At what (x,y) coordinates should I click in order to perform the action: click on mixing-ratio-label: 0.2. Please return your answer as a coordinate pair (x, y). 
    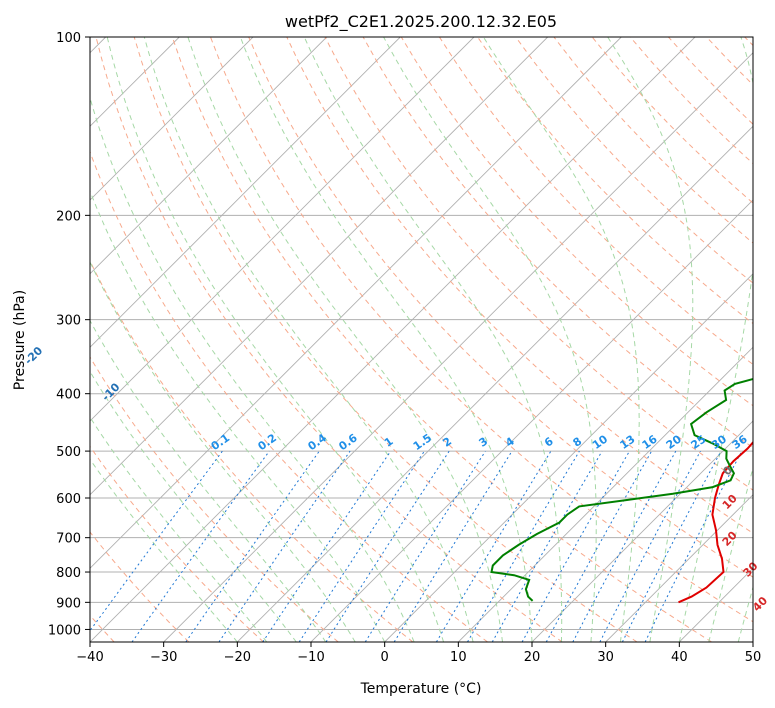
    Looking at the image, I should click on (267, 442).